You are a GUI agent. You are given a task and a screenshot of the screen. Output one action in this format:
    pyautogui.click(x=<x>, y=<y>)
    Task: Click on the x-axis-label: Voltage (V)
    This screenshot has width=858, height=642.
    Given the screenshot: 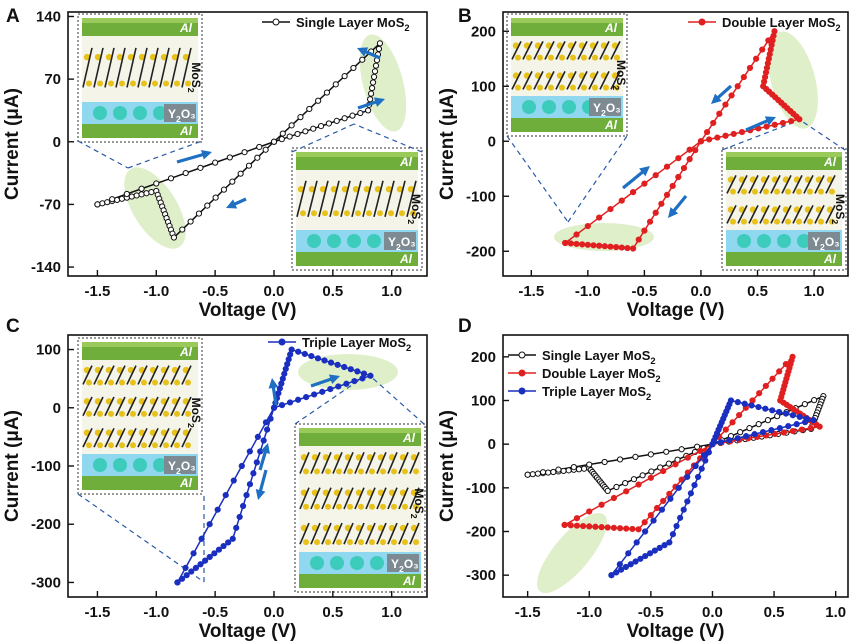 What is the action you would take?
    pyautogui.click(x=248, y=631)
    